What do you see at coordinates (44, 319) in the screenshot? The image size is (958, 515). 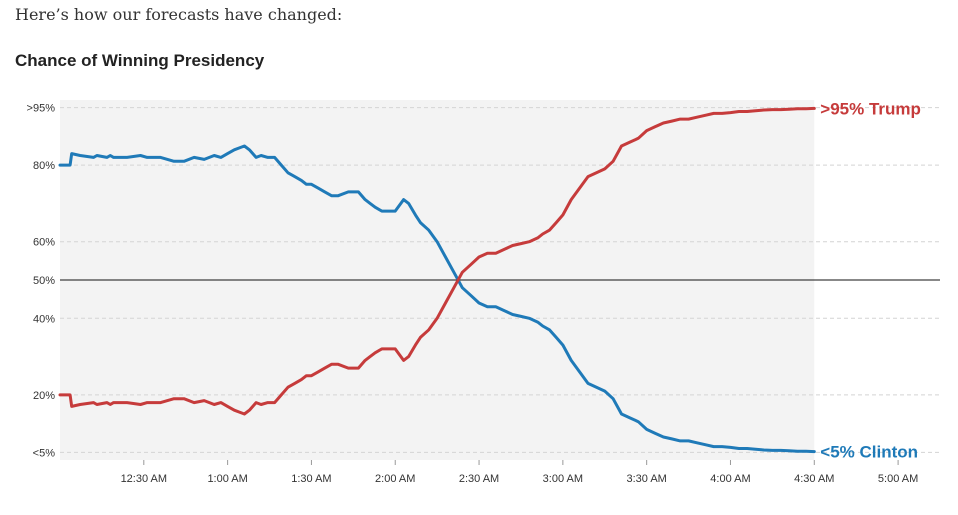 I see `y-tick-label: 40%` at bounding box center [44, 319].